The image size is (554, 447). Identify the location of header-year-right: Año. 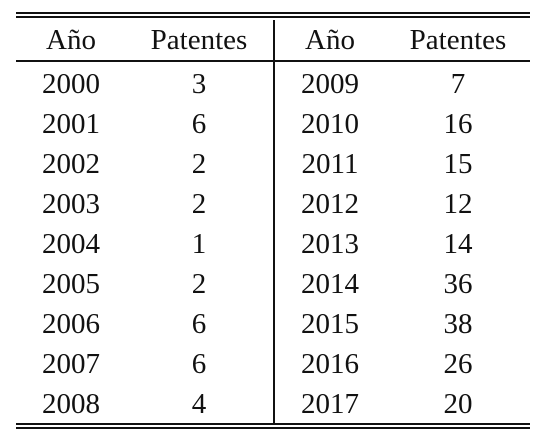
(330, 40).